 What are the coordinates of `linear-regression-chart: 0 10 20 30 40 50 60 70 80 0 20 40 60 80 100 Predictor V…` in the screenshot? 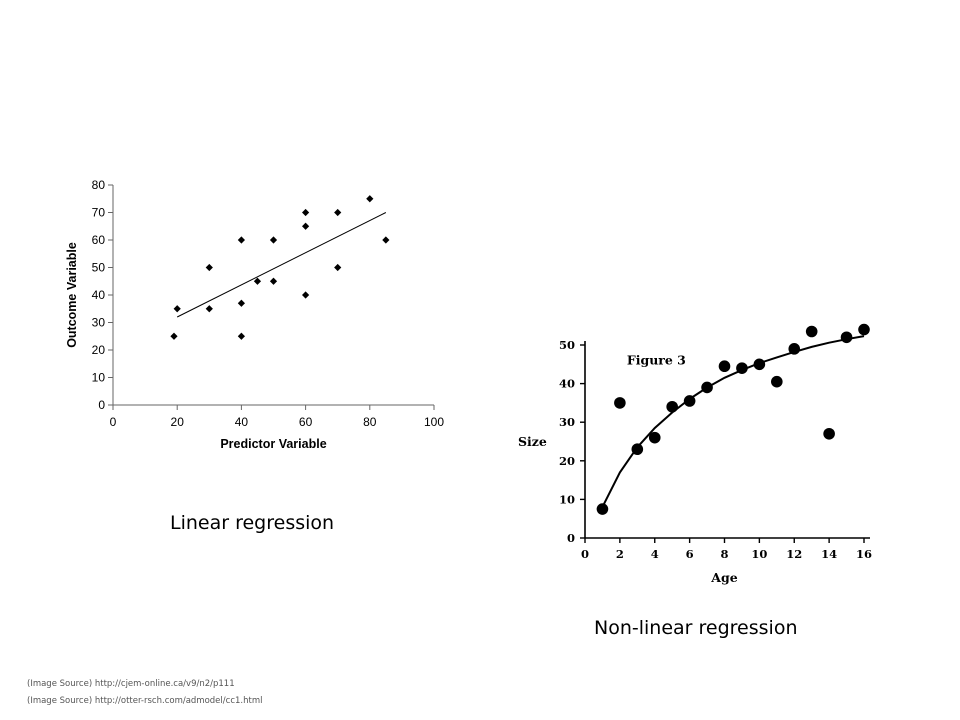 It's located at (254, 314).